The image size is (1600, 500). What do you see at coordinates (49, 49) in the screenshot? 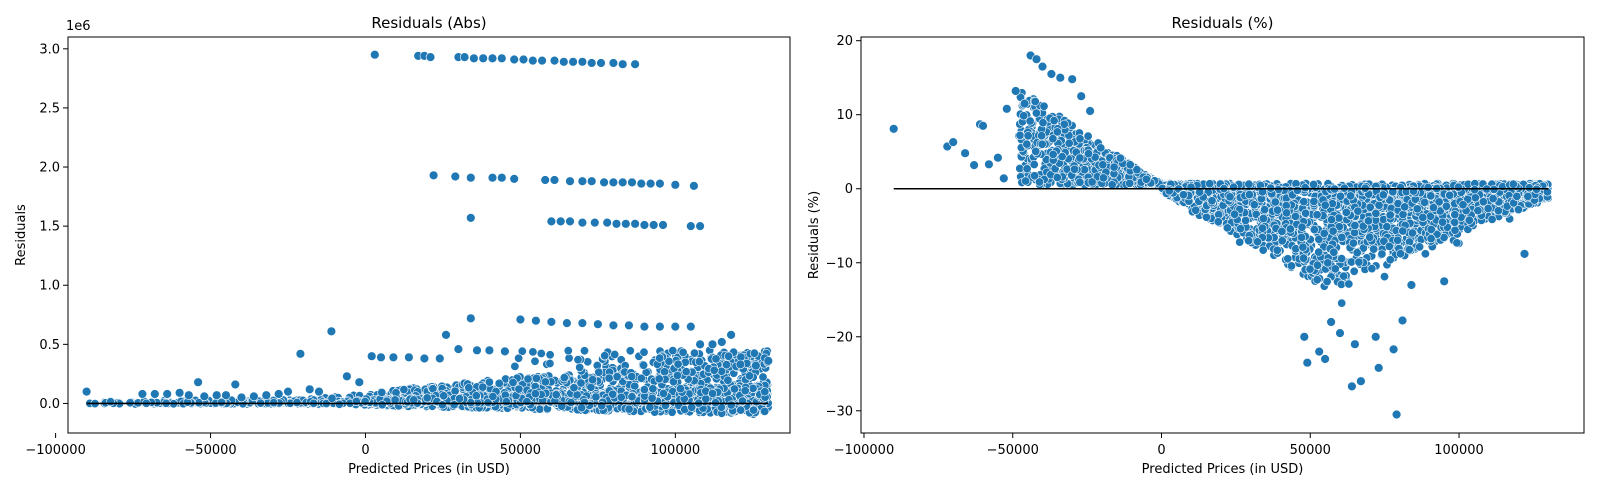
I see `y-tick-label: 3.0` at bounding box center [49, 49].